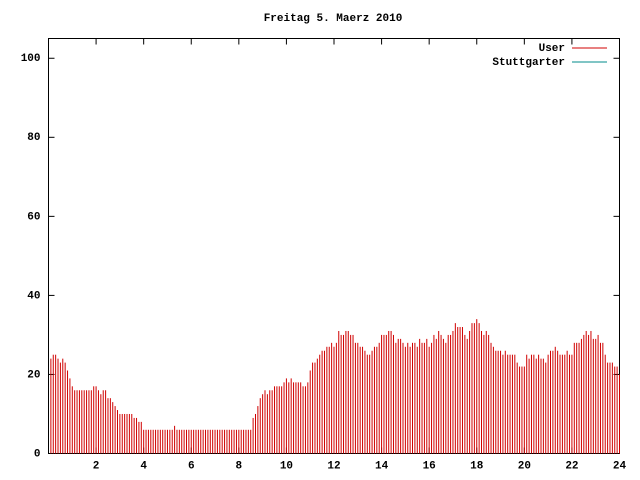  What do you see at coordinates (33, 296) in the screenshot?
I see `y-tick-label: 40` at bounding box center [33, 296].